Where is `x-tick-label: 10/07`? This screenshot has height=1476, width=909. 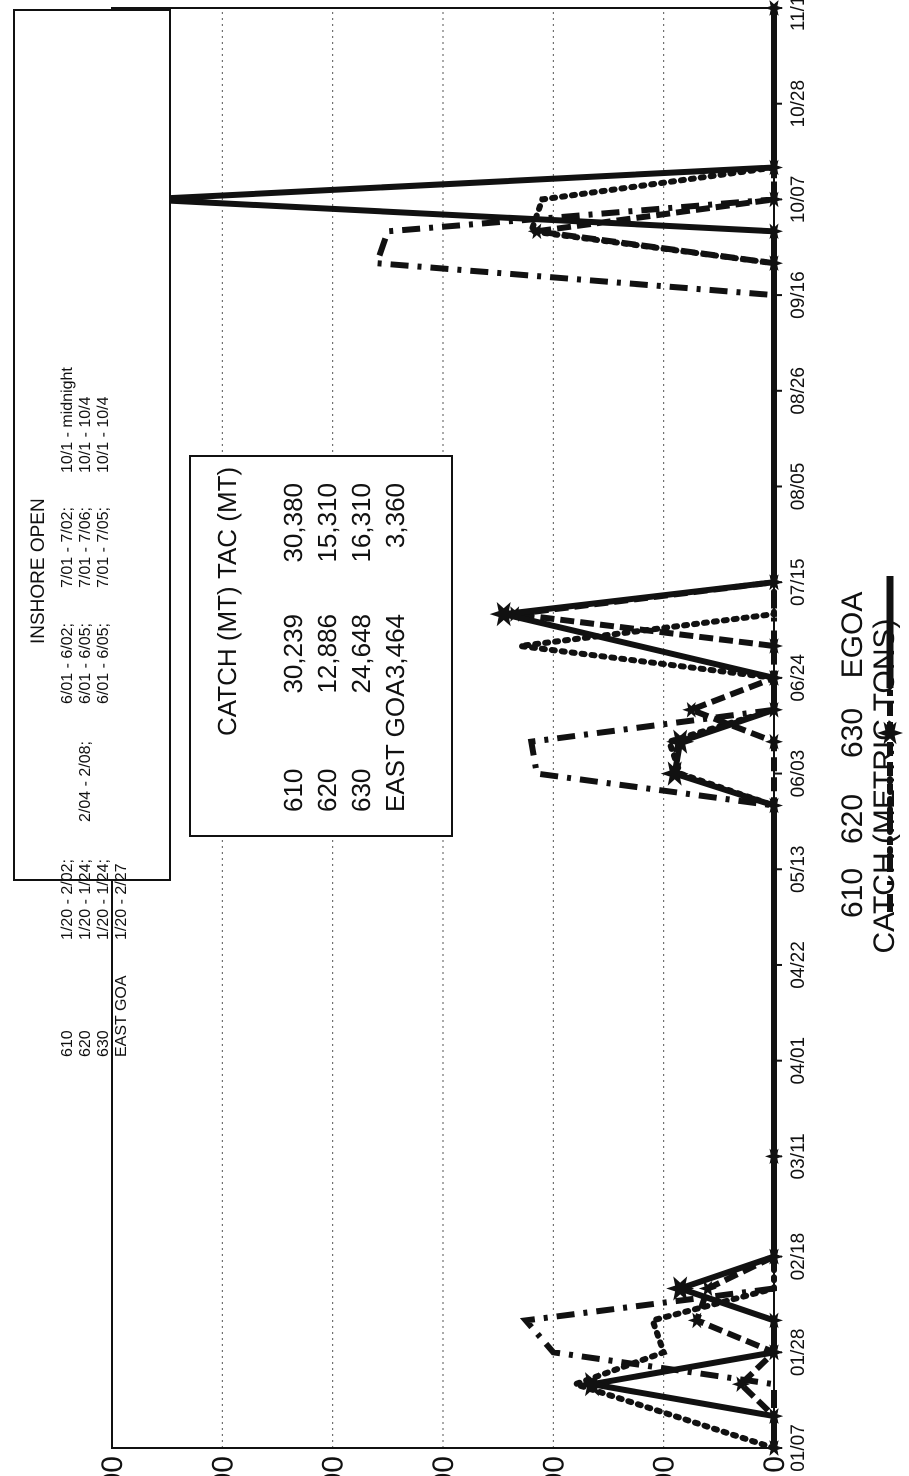 x-tick-label: 10/07 is located at coordinates (798, 200).